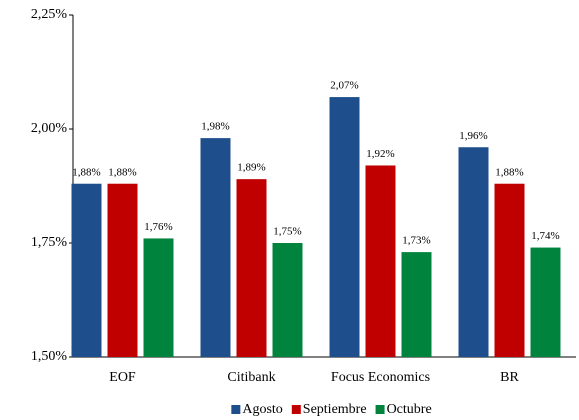  Describe the element at coordinates (416, 241) in the screenshot. I see `value-label: 1,73%` at that location.